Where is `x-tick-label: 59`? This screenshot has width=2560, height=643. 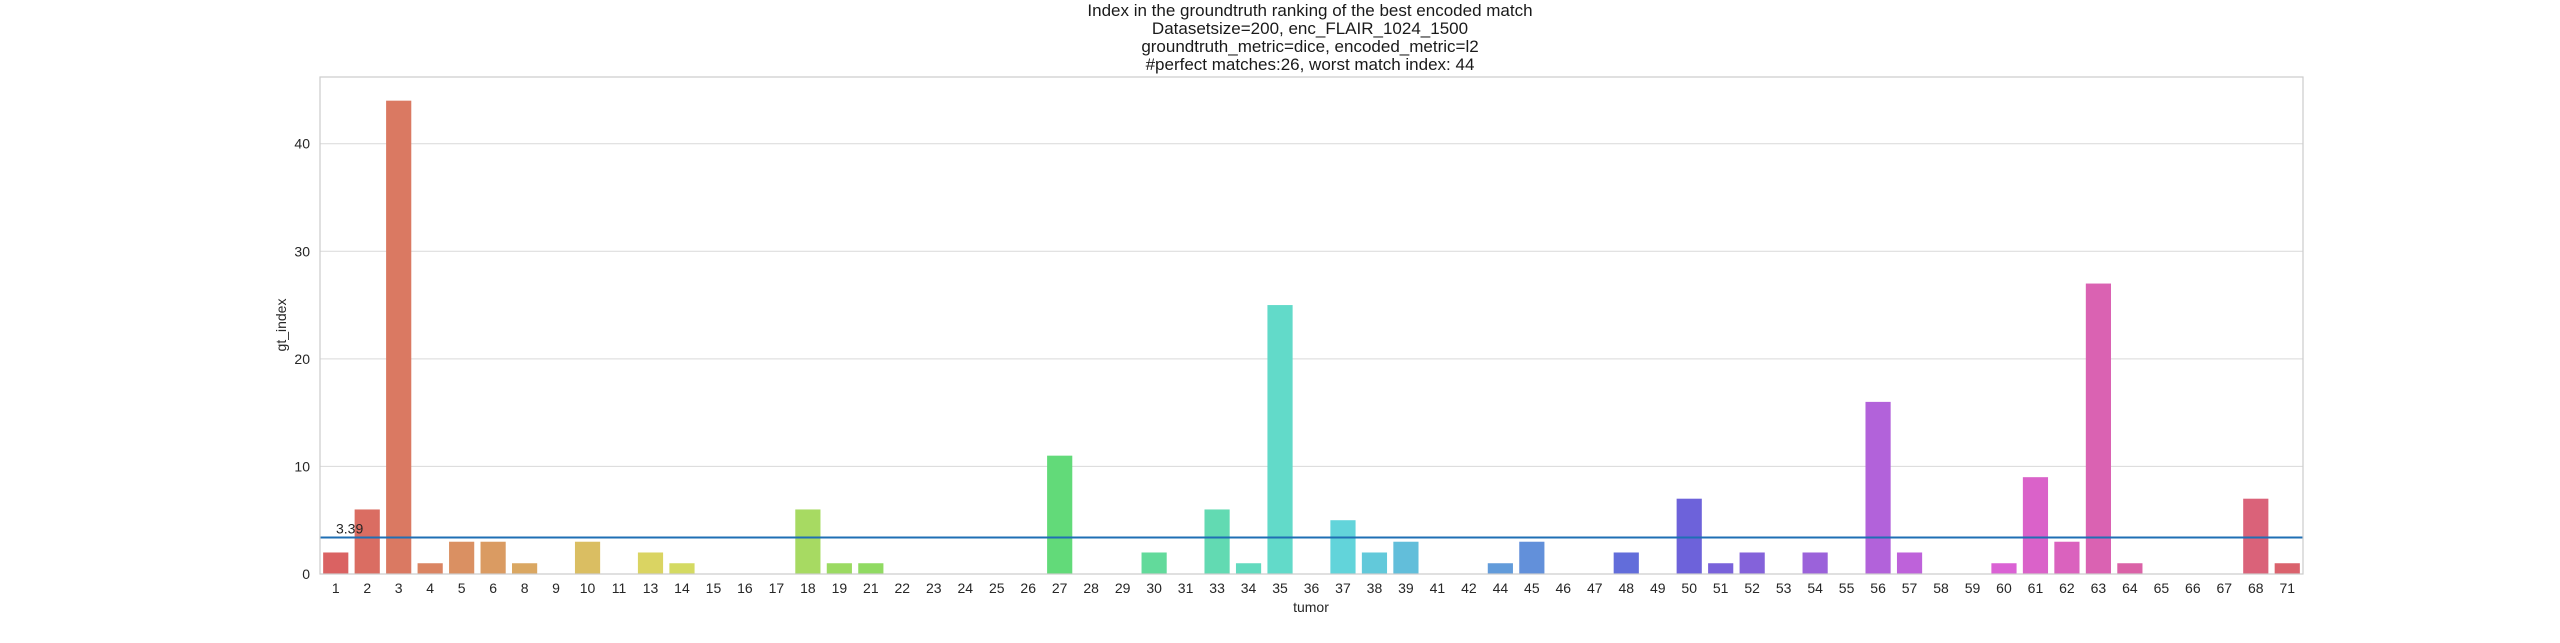
x-tick-label: 59 is located at coordinates (1973, 588).